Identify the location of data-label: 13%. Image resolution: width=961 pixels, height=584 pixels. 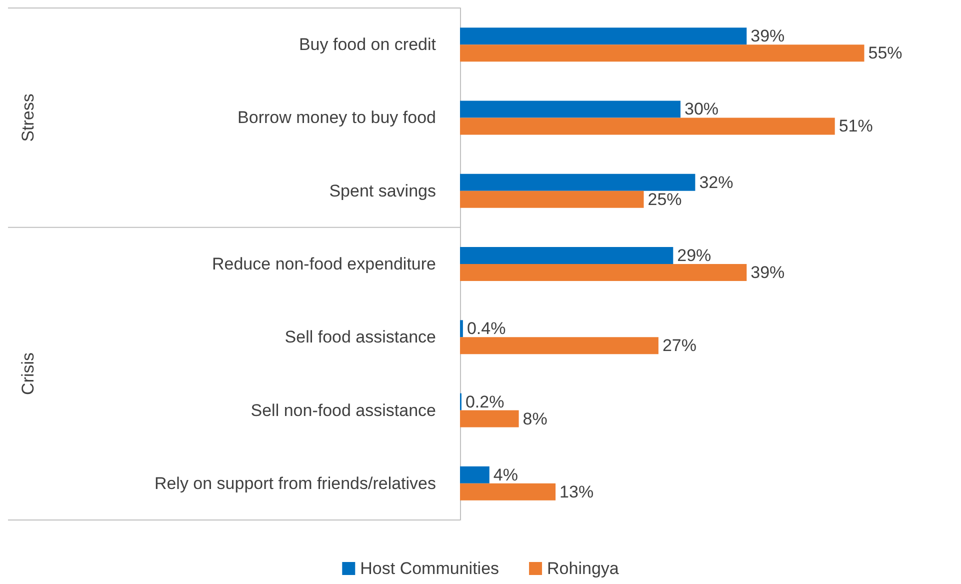
(577, 492).